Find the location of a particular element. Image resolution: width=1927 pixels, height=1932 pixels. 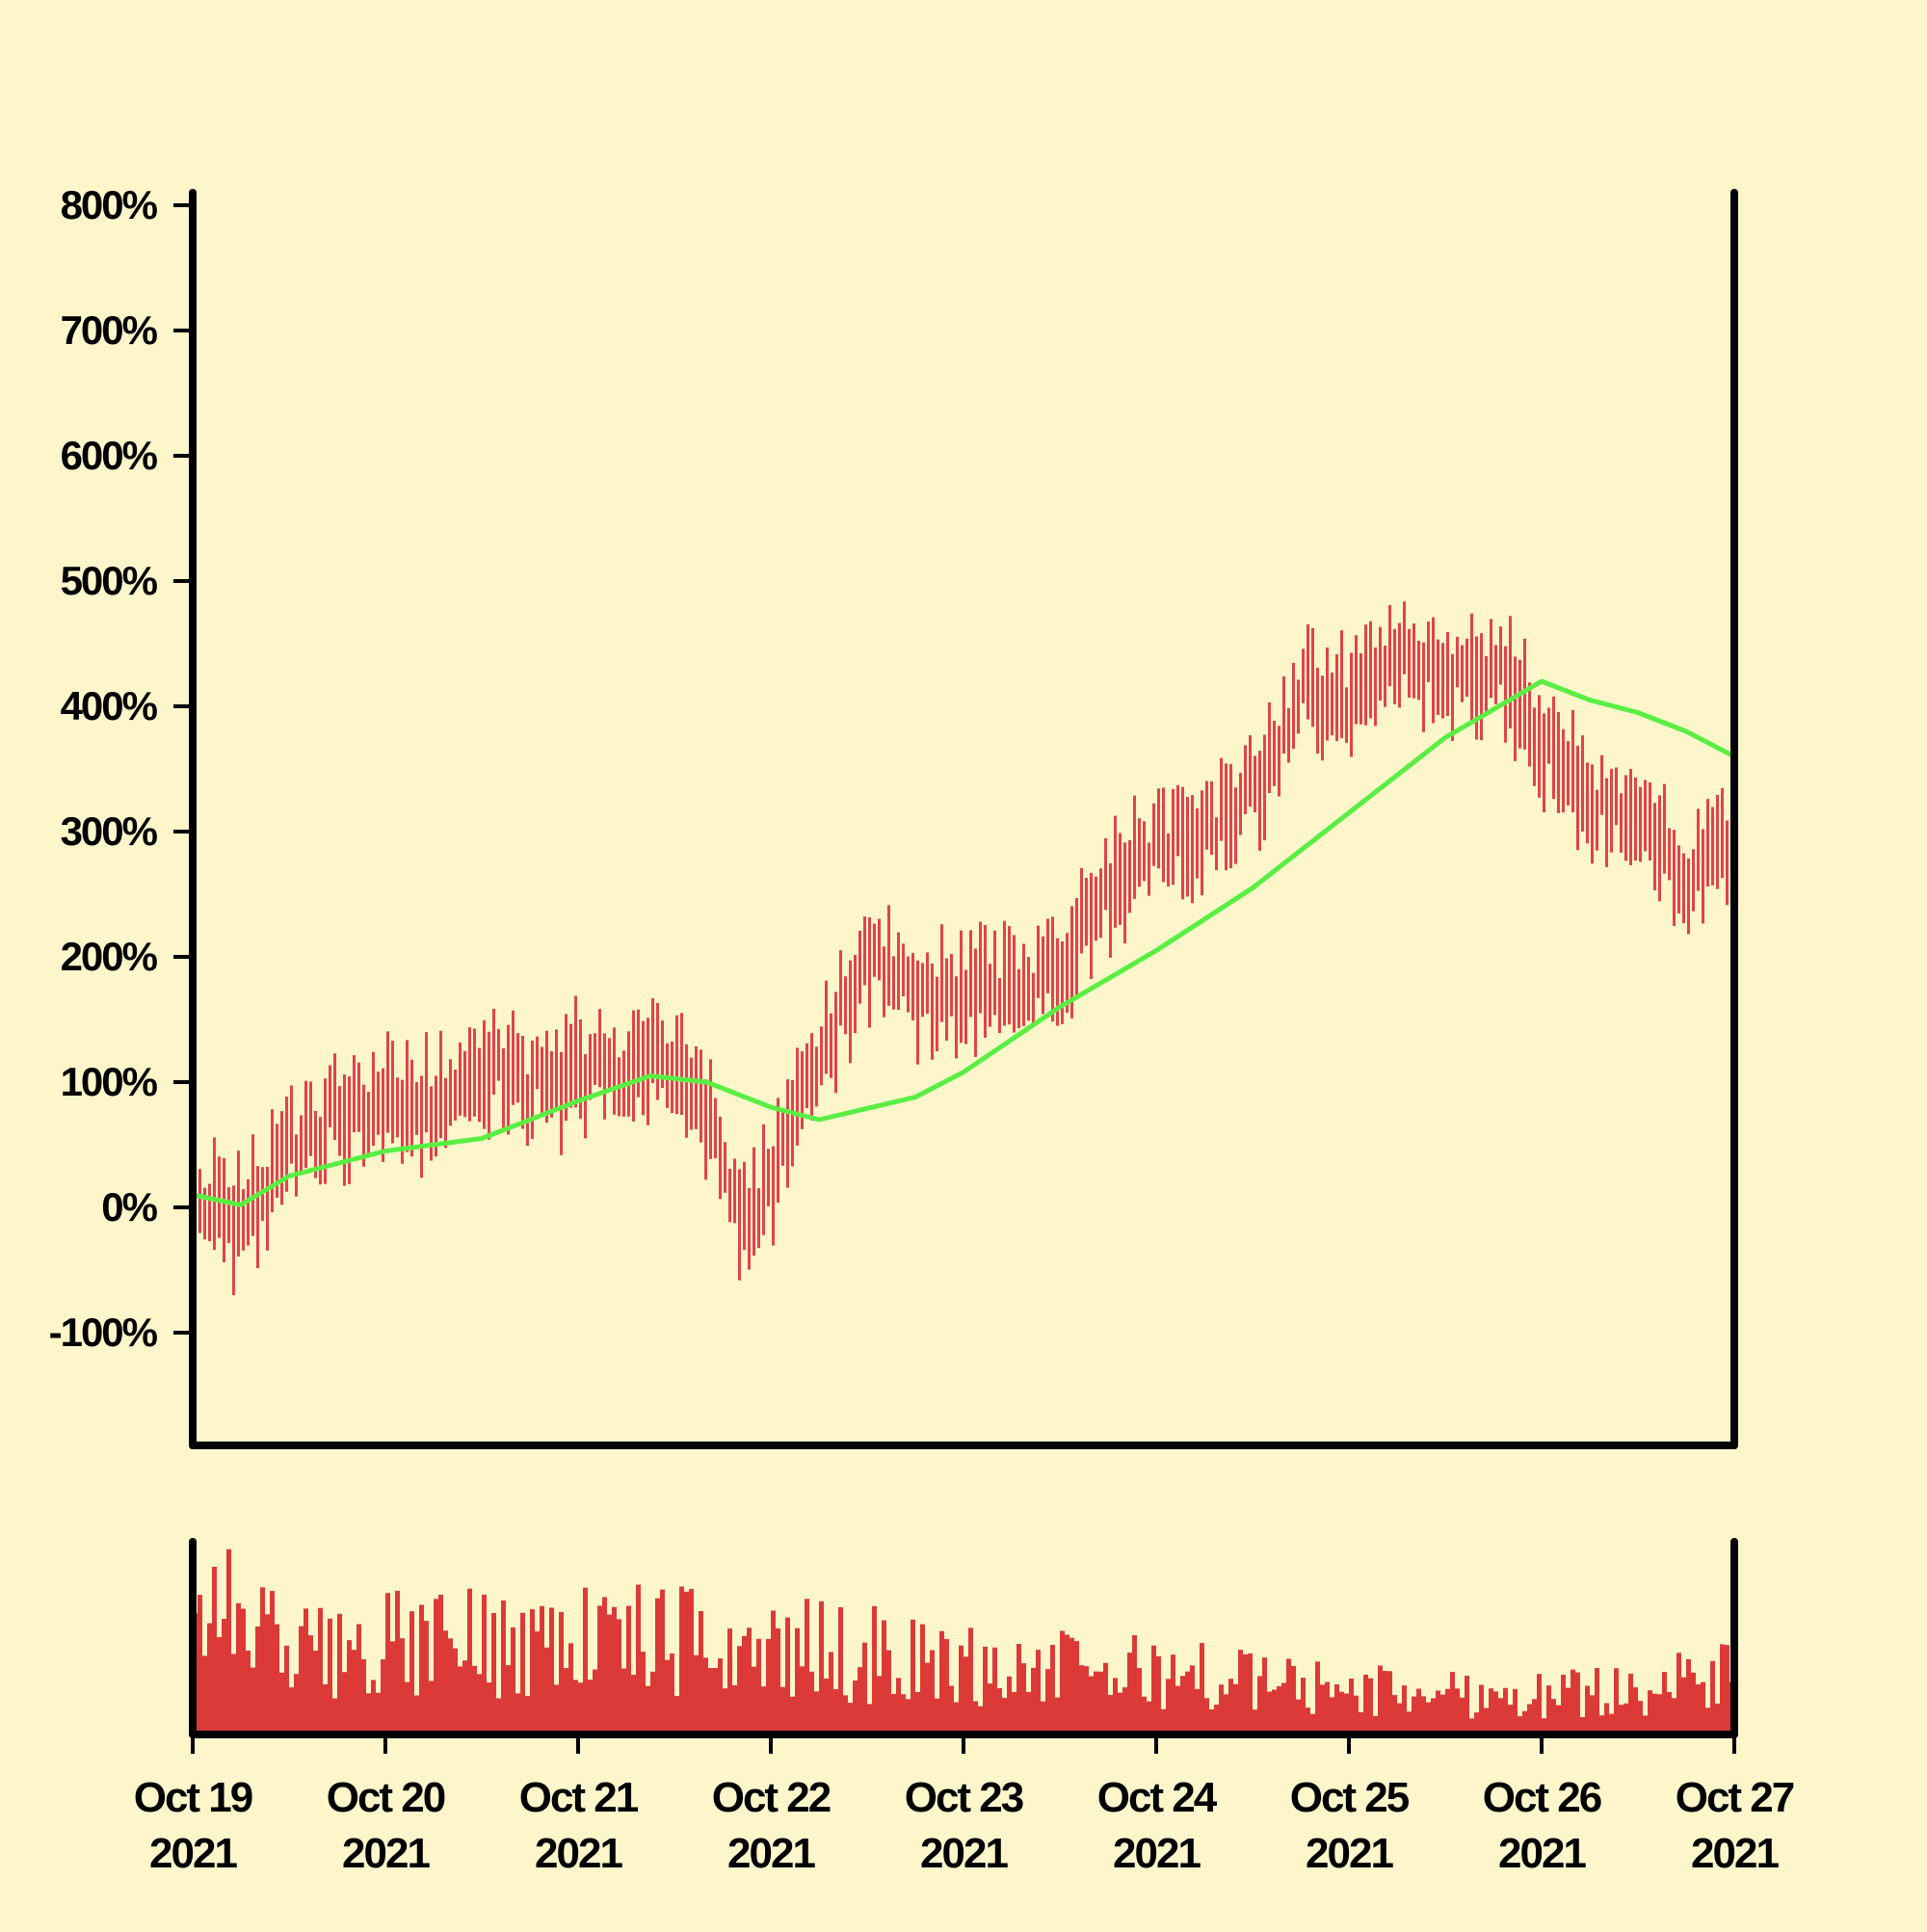

price-axis-ticks: -100% 0% 100% 200% 300% 400% 500% 600% 700% 800% is located at coordinates (121, 768).